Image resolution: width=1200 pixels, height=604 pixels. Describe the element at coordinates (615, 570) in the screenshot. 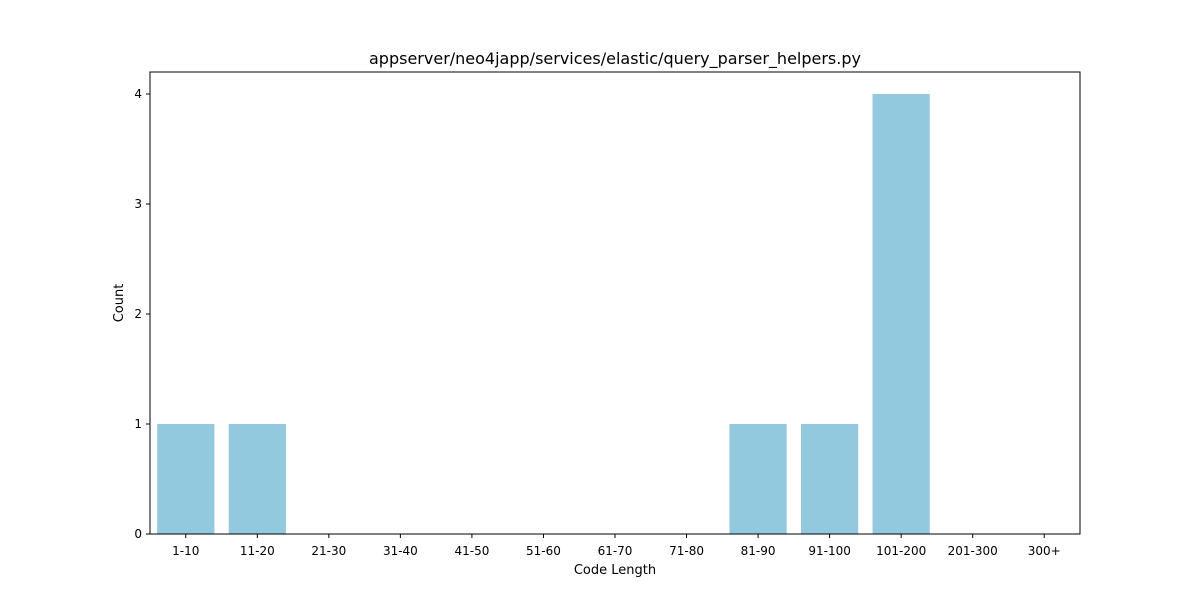

I see `x-axis-label: Code Length` at that location.